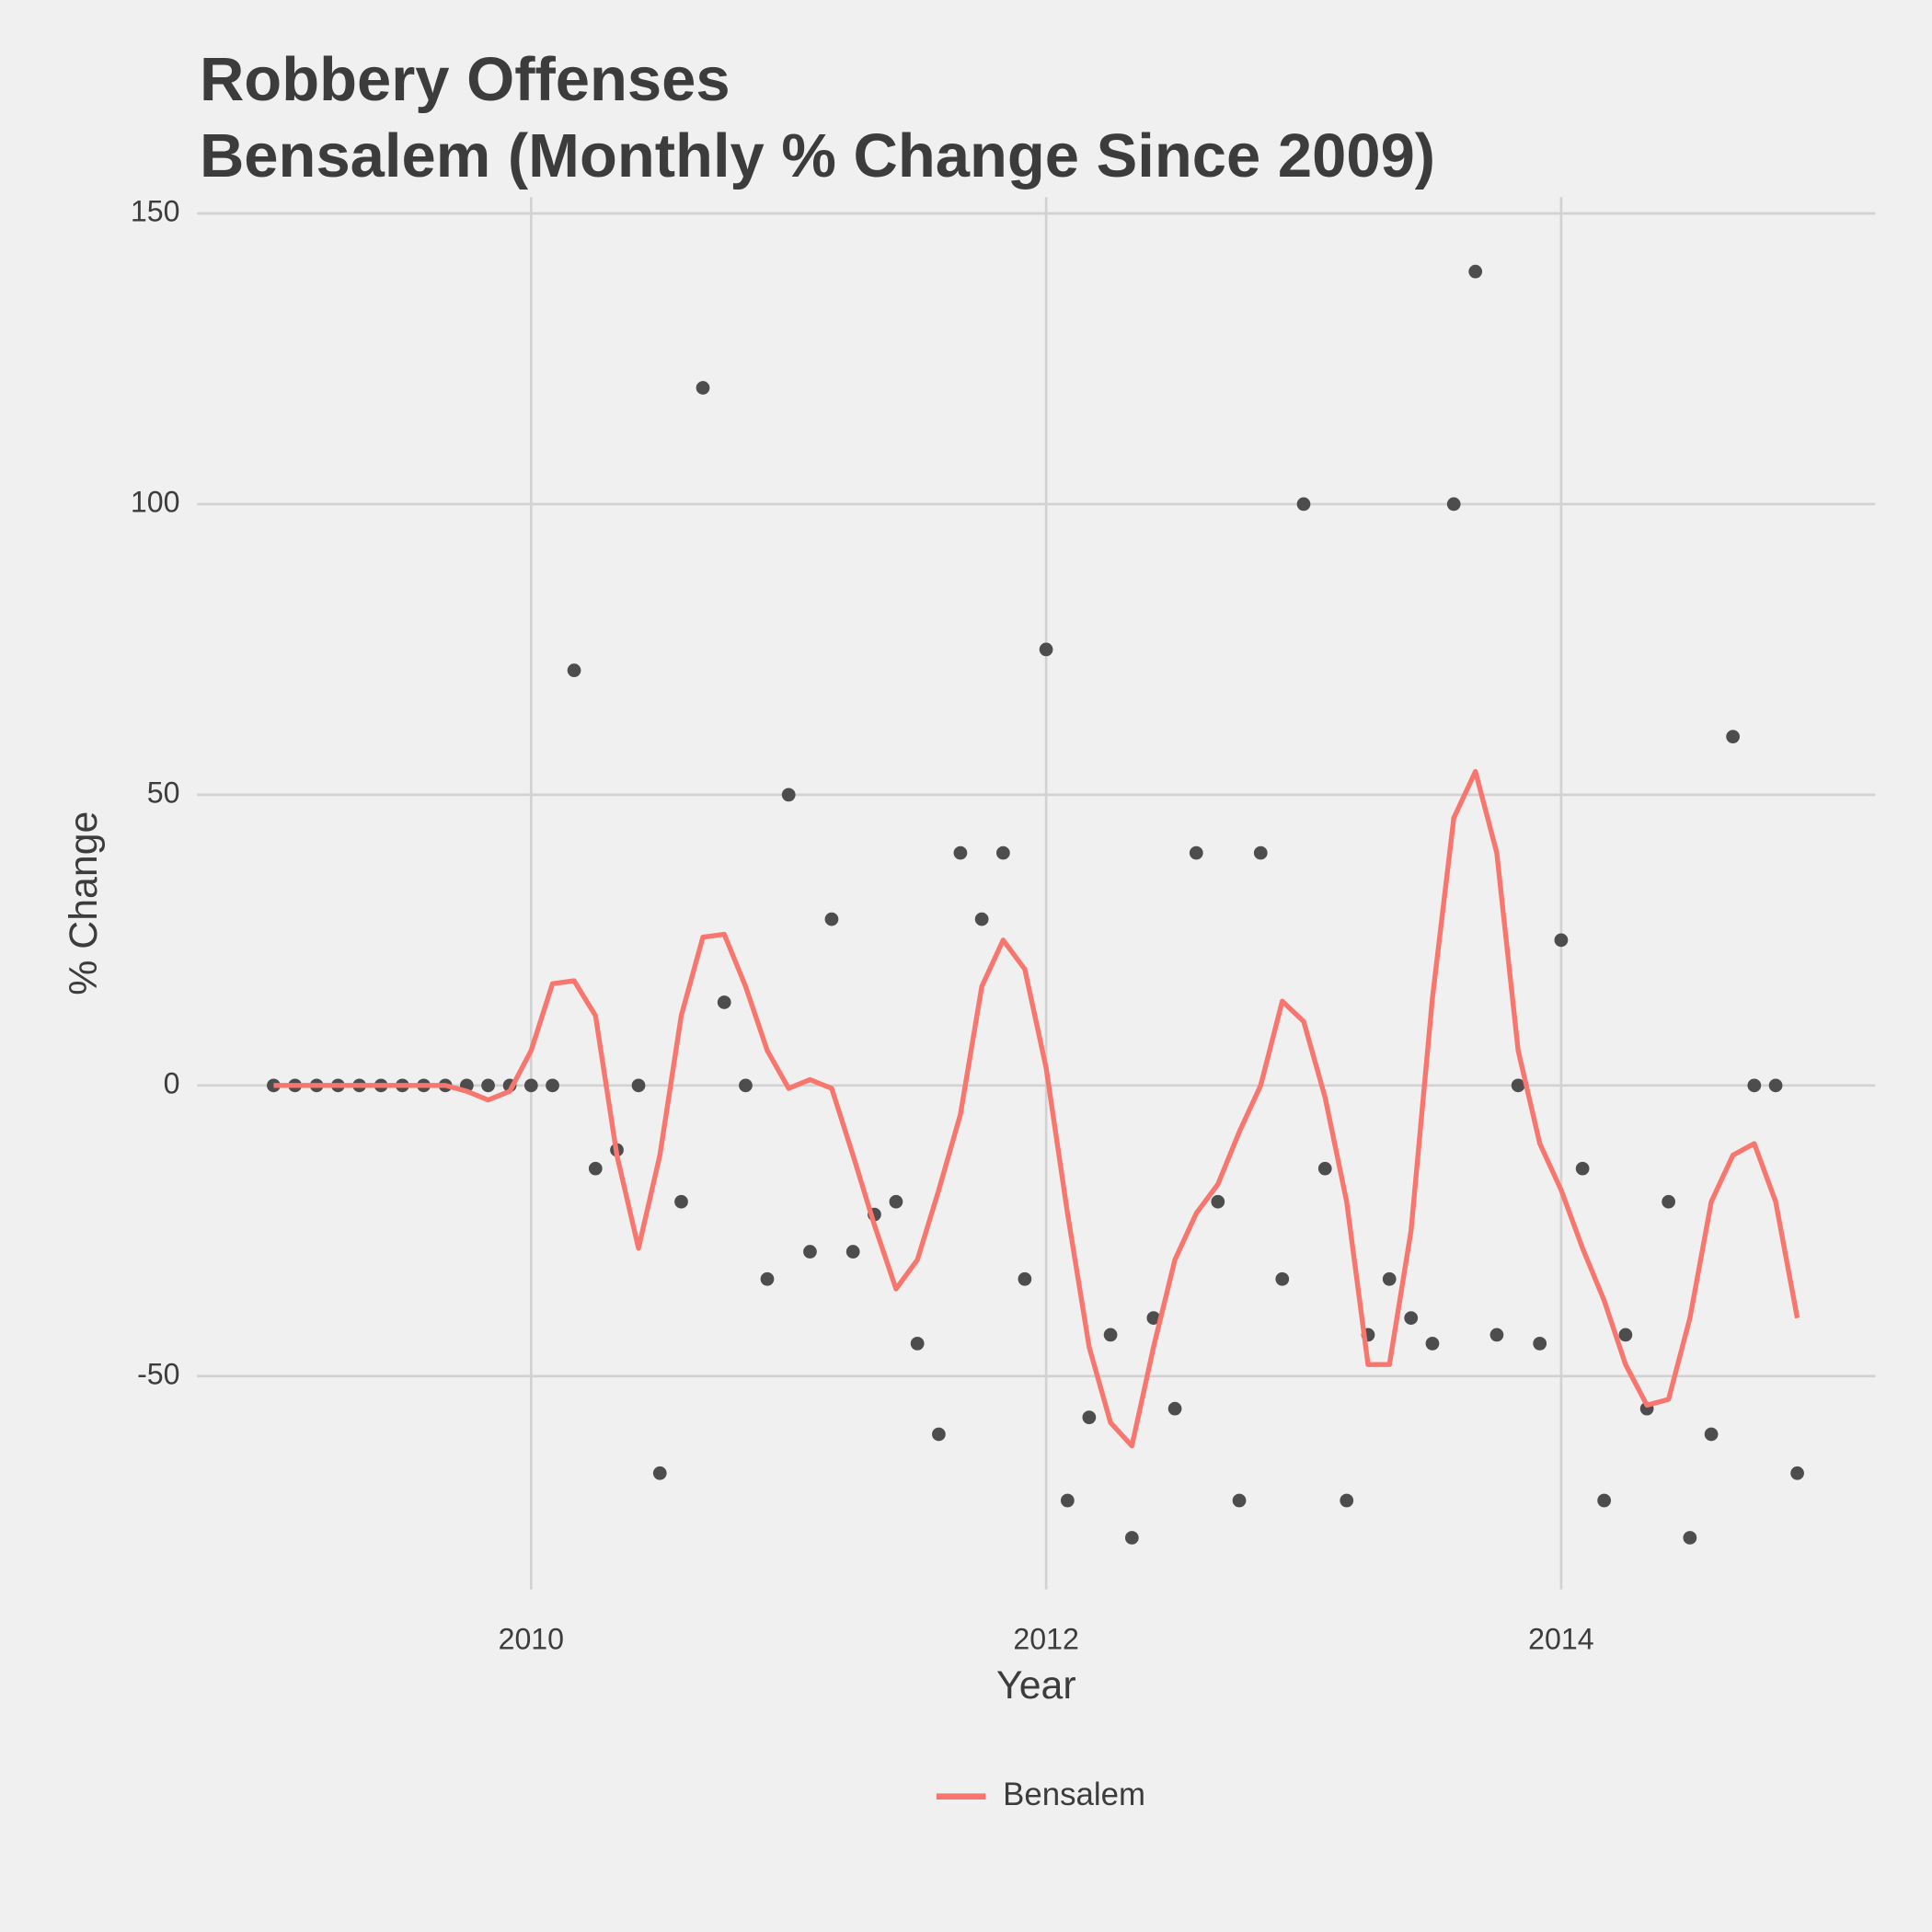 The image size is (1932, 1932). What do you see at coordinates (1560, 1638) in the screenshot?
I see `x-tick-label: 2014` at bounding box center [1560, 1638].